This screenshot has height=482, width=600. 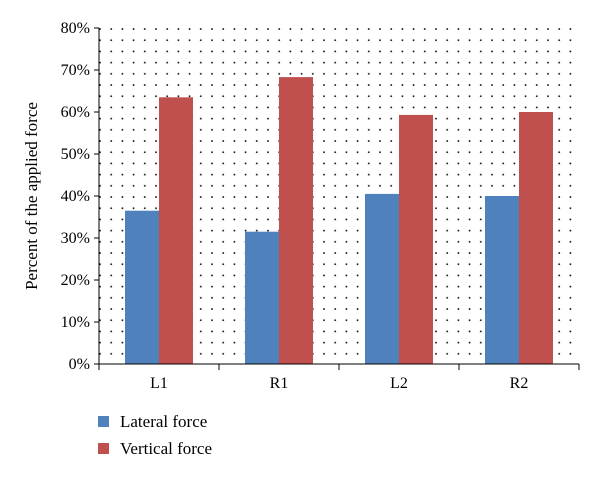 What do you see at coordinates (159, 383) in the screenshot?
I see `x-tick-label-l1: L1` at bounding box center [159, 383].